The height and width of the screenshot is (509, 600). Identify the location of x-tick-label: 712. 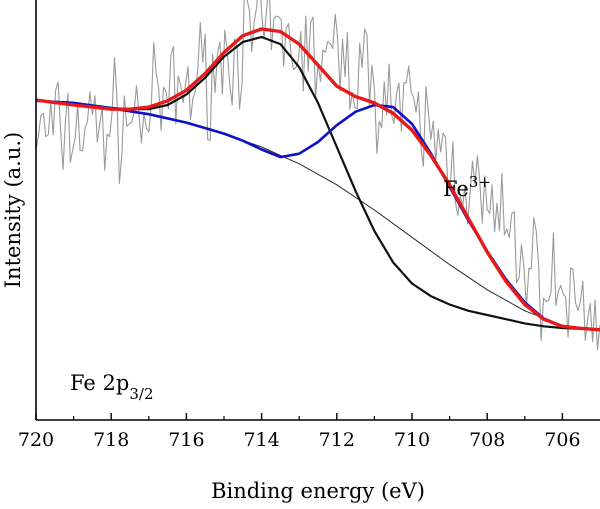
(337, 440).